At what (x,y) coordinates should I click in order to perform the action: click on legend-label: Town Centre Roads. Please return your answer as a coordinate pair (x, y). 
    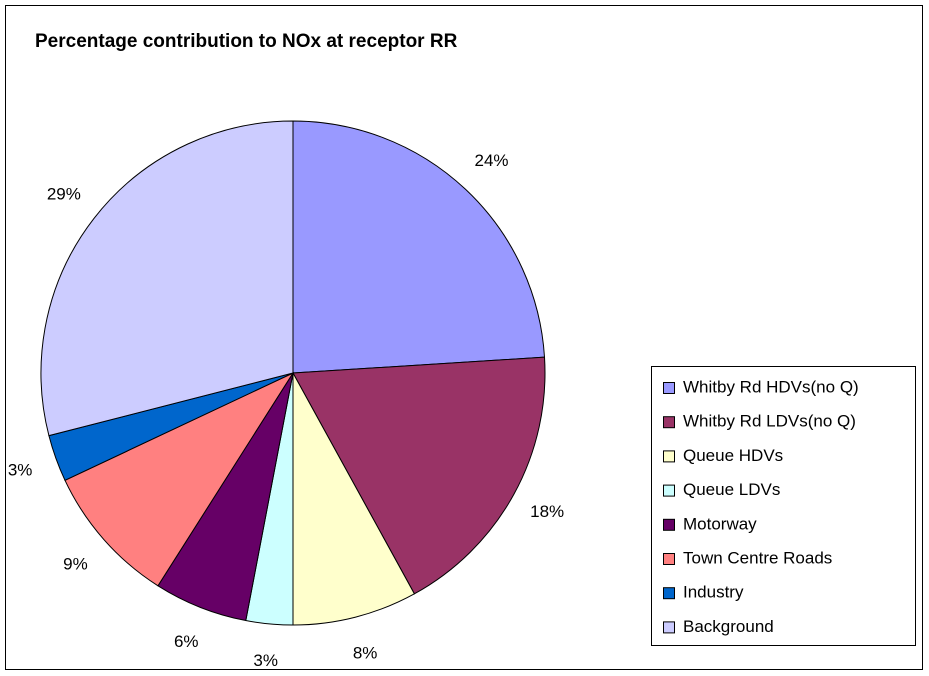
    Looking at the image, I should click on (757, 557).